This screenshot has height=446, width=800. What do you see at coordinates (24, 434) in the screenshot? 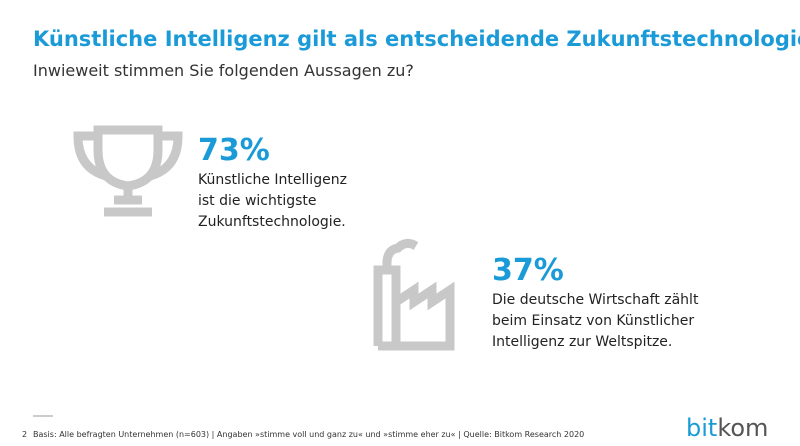
I see `page-number: 2` at bounding box center [24, 434].